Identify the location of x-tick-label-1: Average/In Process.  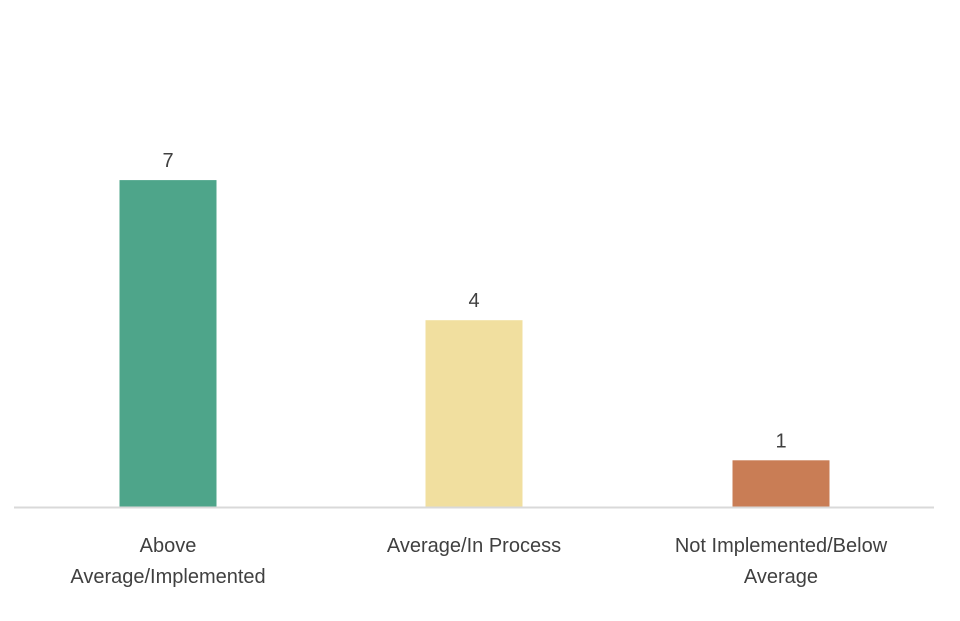
(474, 546).